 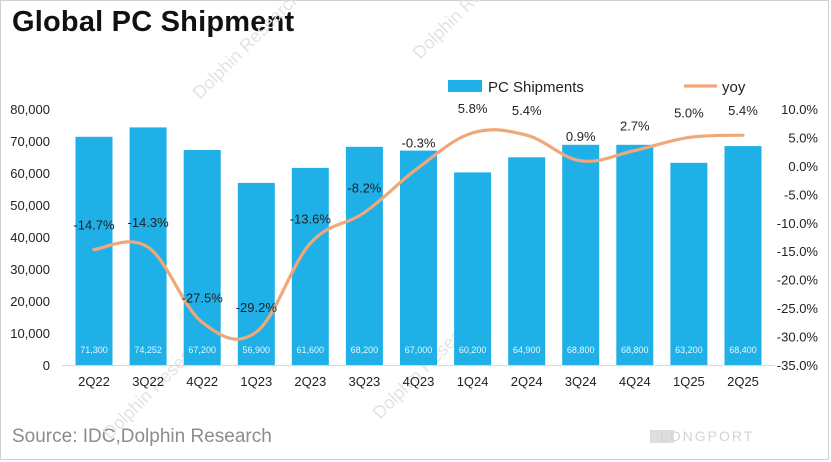 I want to click on yoy-value-label: 5.8%, so click(x=473, y=108).